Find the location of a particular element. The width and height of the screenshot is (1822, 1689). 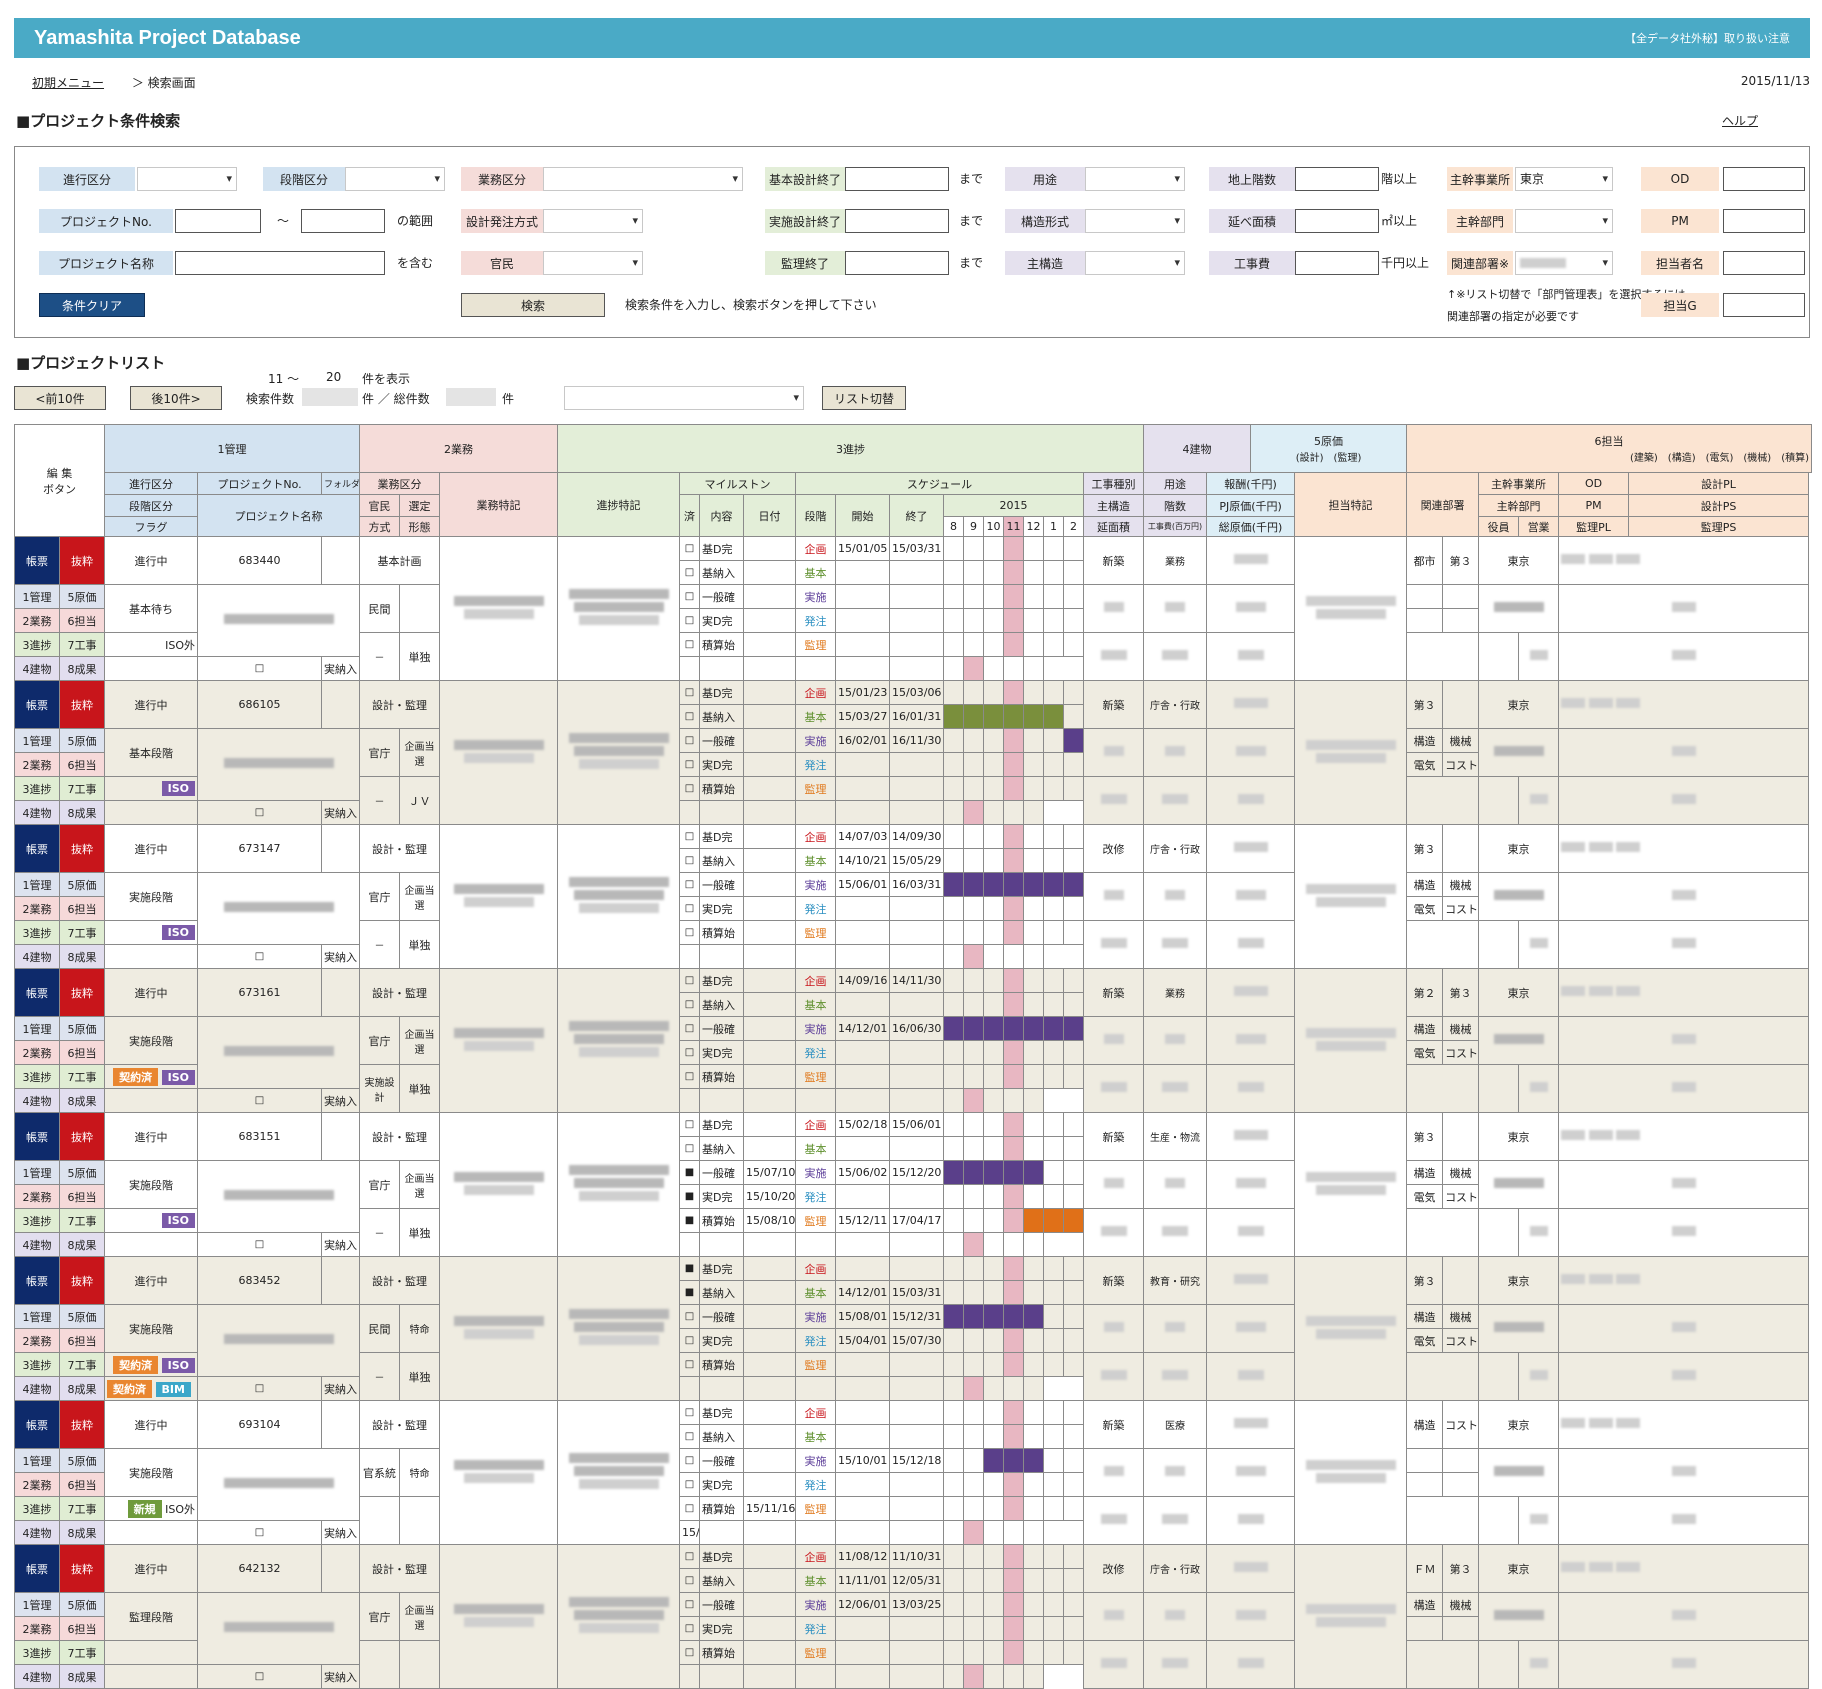

pm-input is located at coordinates (1764, 221).